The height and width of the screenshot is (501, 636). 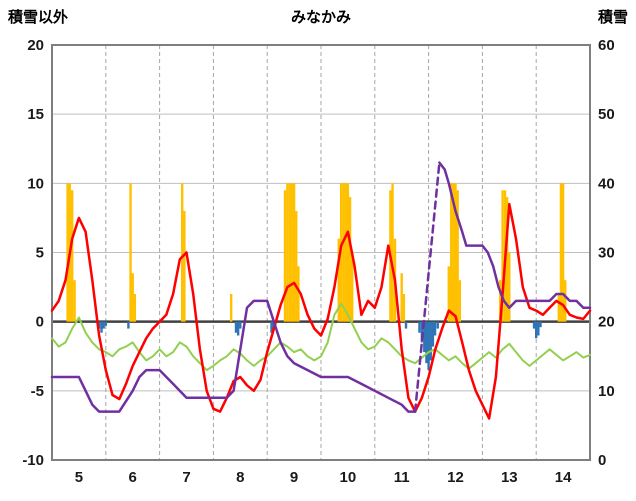 What do you see at coordinates (606, 253) in the screenshot?
I see `right-axis-tick-label: 30` at bounding box center [606, 253].